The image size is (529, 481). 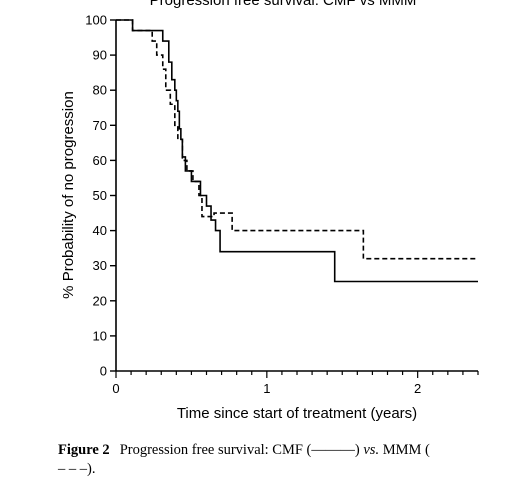 I want to click on chart-title: Progression free survival: CMF vs MMM, so click(x=283, y=4).